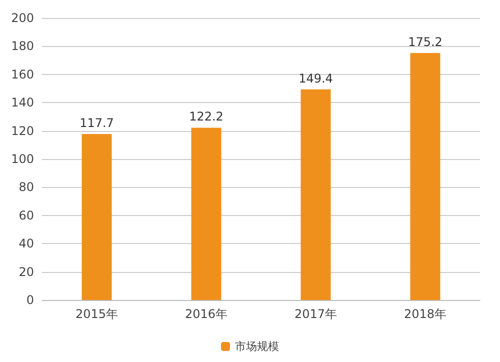 The width and height of the screenshot is (500, 362). What do you see at coordinates (26, 215) in the screenshot?
I see `y-tick-label: 60` at bounding box center [26, 215].